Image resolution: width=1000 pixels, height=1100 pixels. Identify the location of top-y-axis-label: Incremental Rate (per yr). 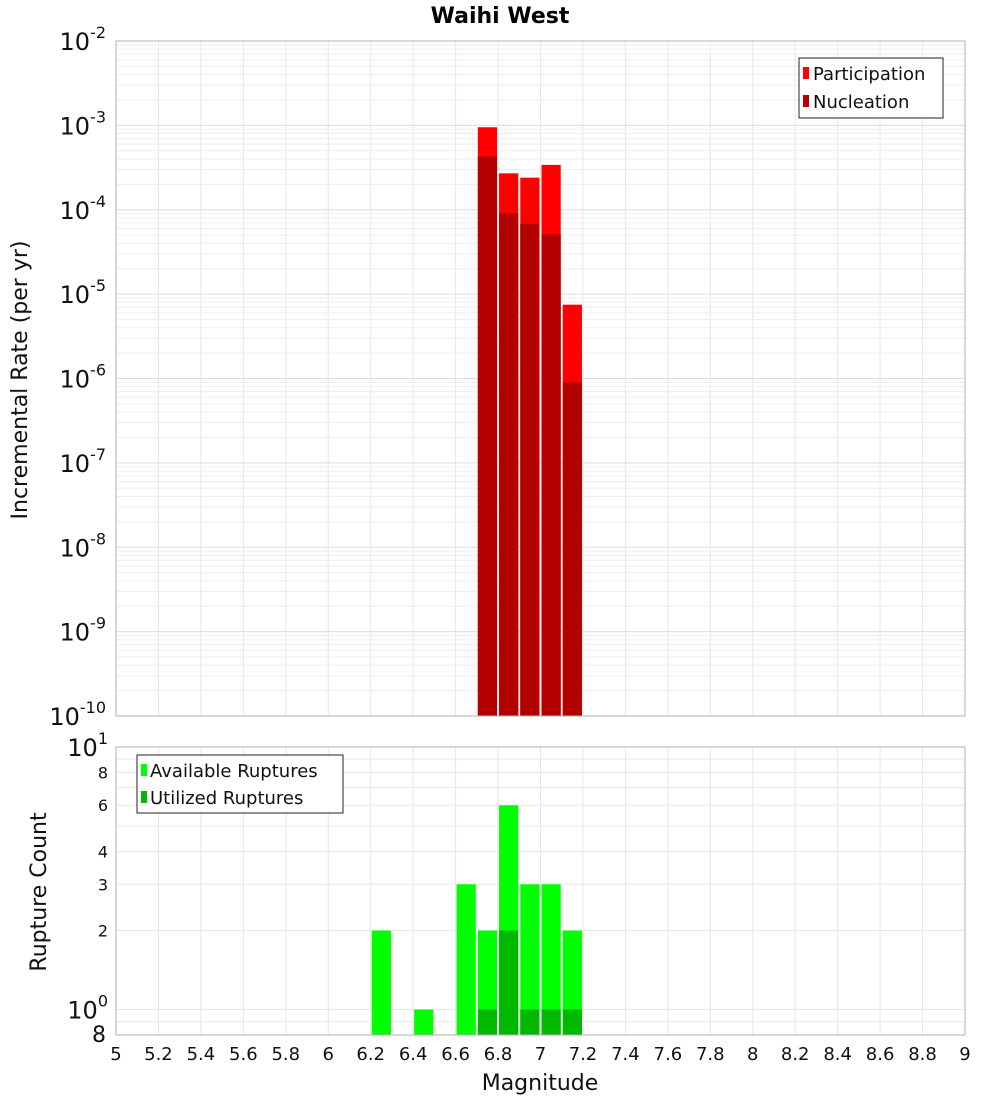
(20, 380).